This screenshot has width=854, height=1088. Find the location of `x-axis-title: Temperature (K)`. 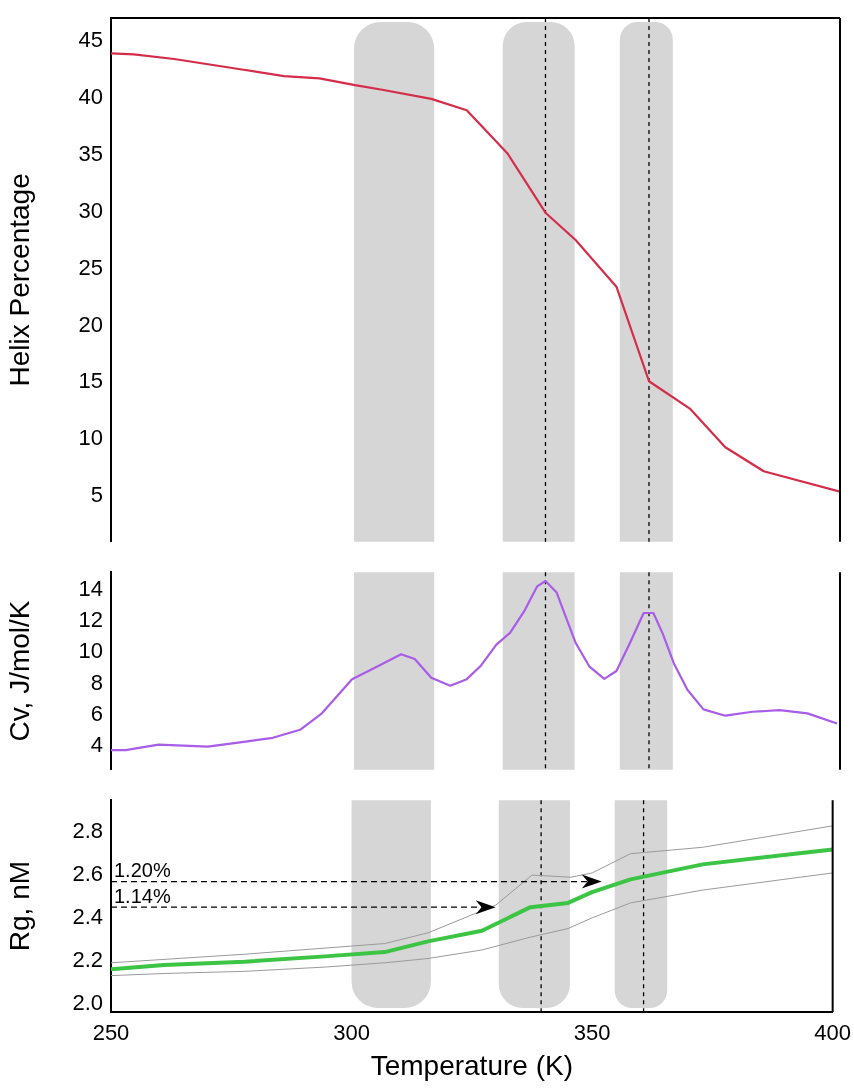

x-axis-title: Temperature (K) is located at coordinates (471, 1065).